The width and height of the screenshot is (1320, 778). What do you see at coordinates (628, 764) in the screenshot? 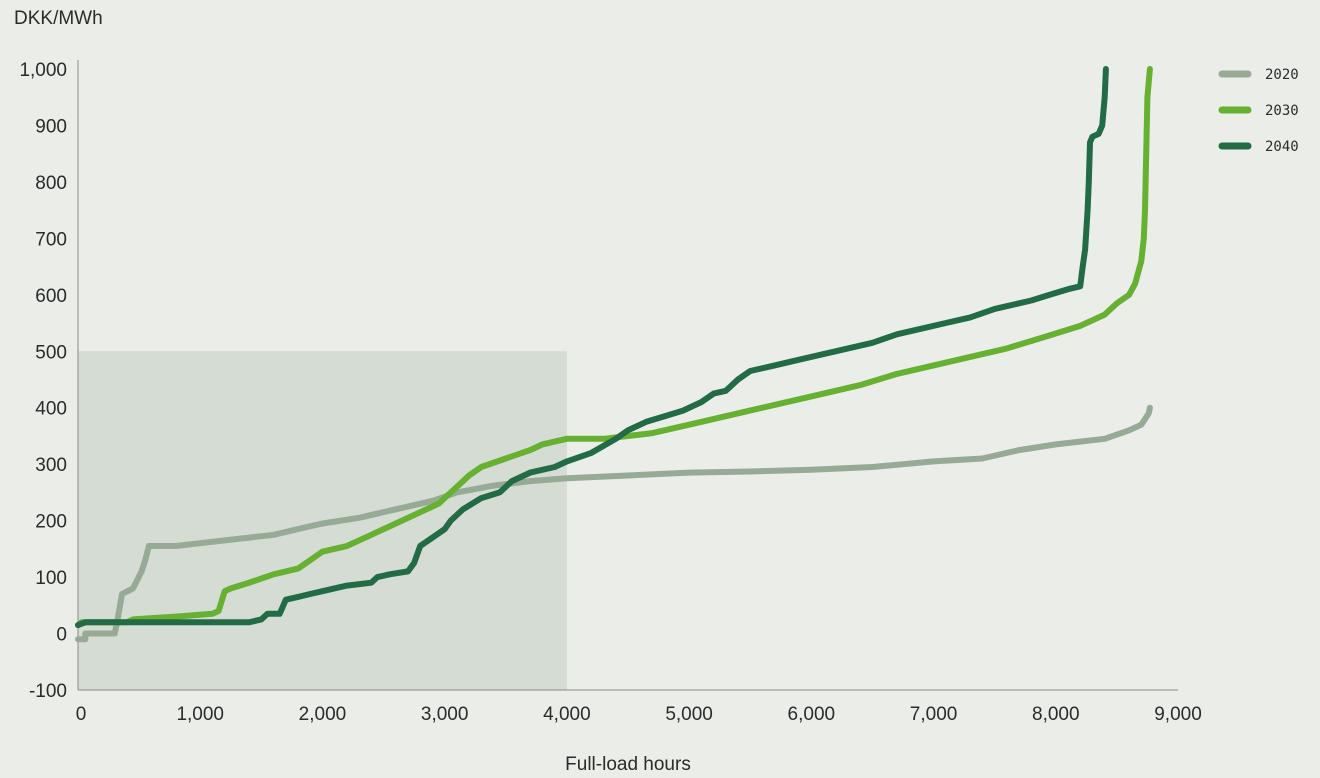
I see `x-axis-title: Full-load hours` at bounding box center [628, 764].